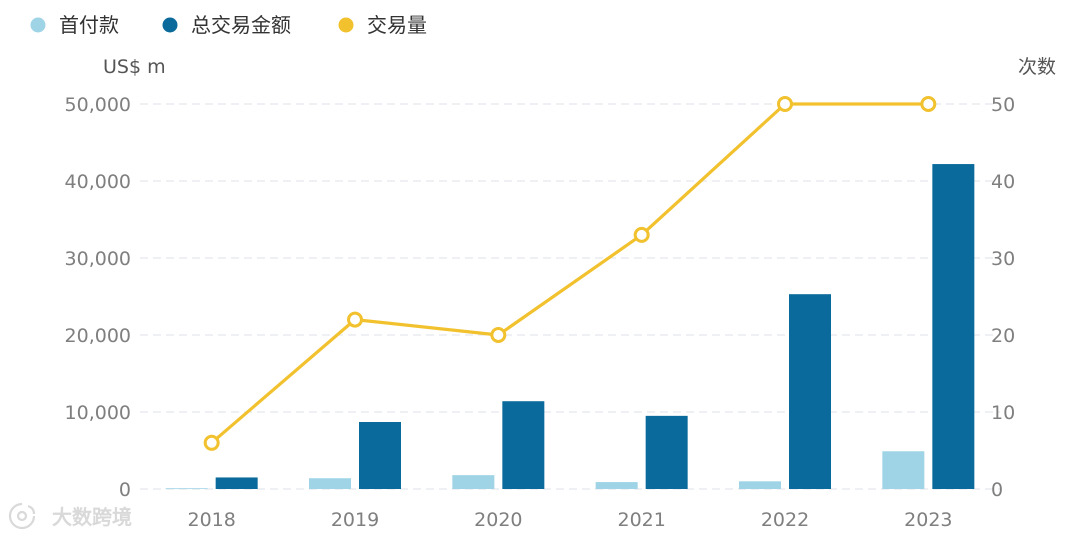 The image size is (1080, 534). I want to click on x-tick-label: 2021, so click(641, 520).